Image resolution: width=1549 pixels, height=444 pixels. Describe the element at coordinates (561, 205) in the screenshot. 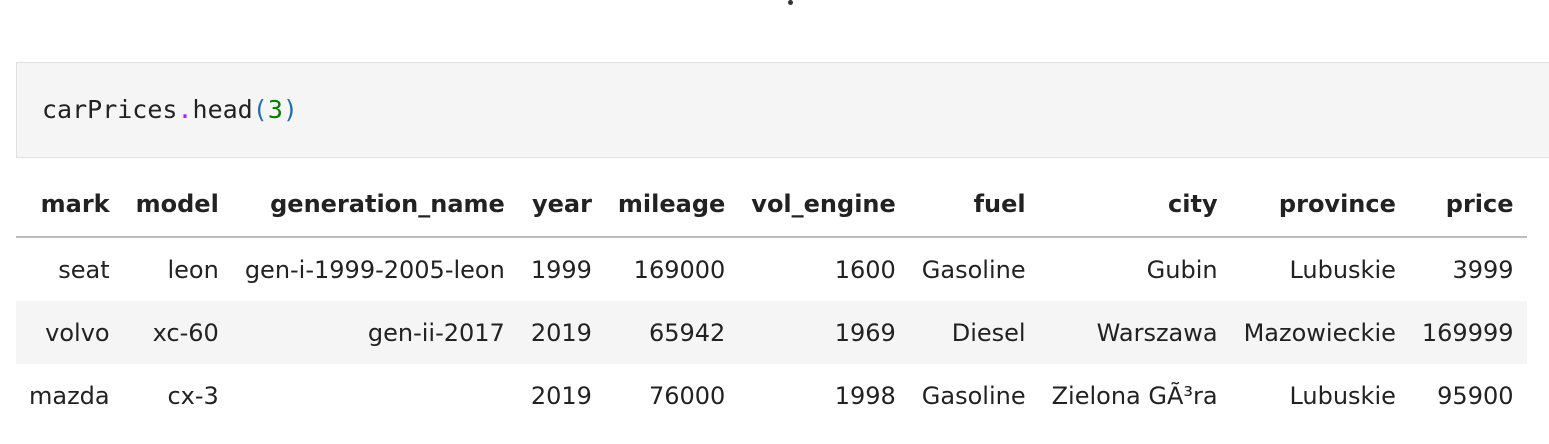

I see `column-header-year: year` at that location.